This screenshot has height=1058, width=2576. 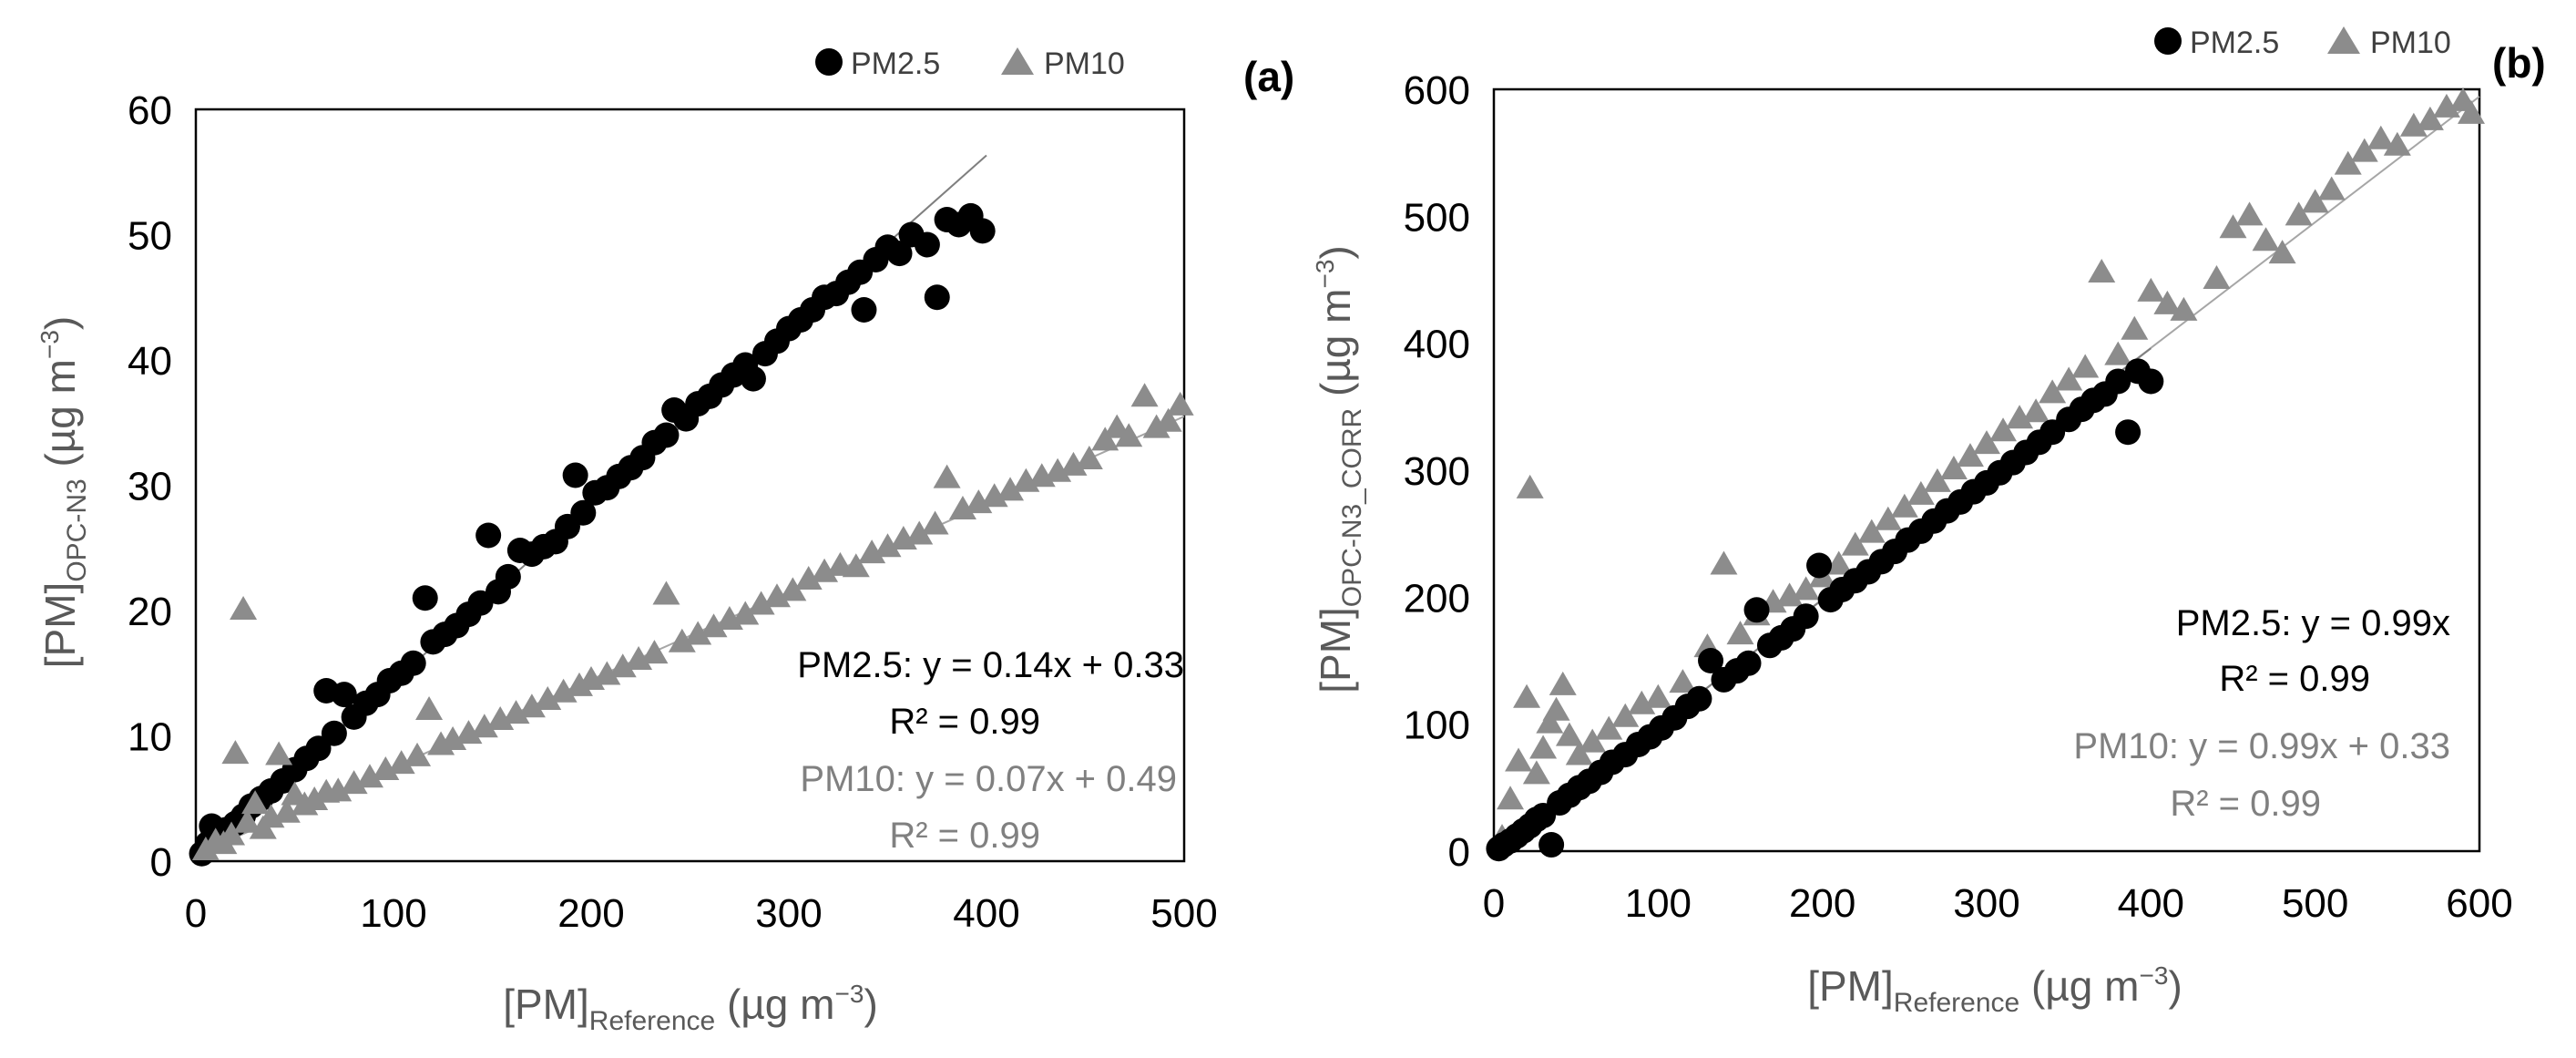 I want to click on panel-a-eq-pm25: PM2.5: y = 0.14x + 0.33, so click(x=990, y=665).